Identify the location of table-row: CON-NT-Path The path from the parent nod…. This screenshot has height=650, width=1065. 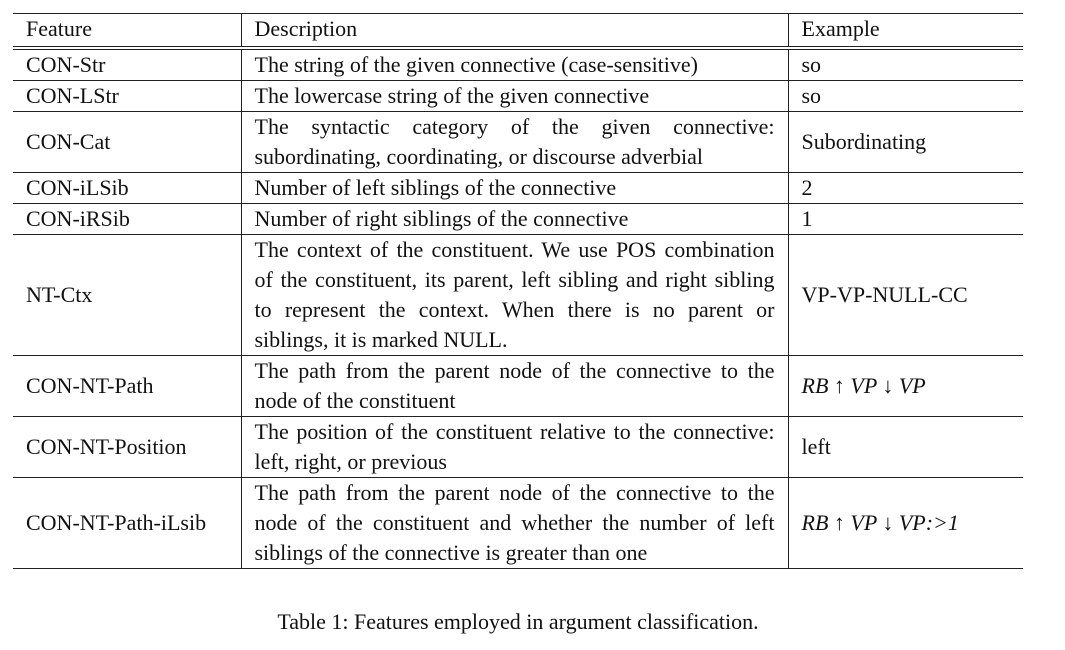
(518, 386).